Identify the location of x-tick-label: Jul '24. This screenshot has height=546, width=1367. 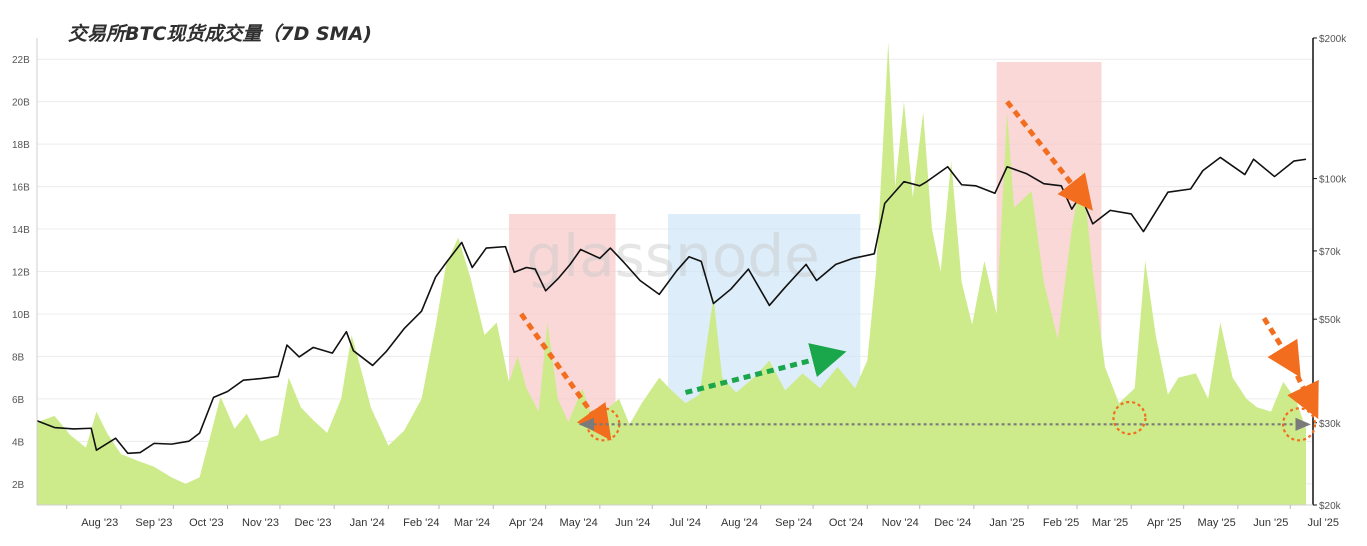
(685, 523).